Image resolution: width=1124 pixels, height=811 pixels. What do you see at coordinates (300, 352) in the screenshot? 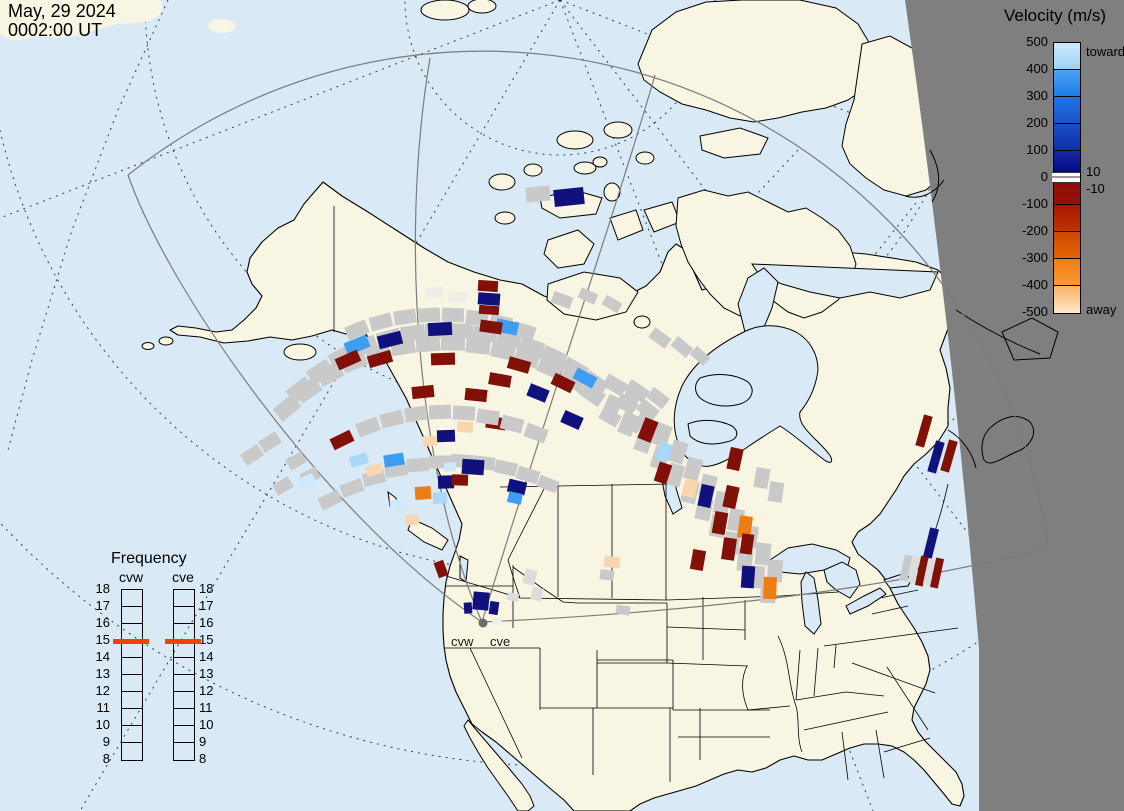
I see `kodiak-island` at bounding box center [300, 352].